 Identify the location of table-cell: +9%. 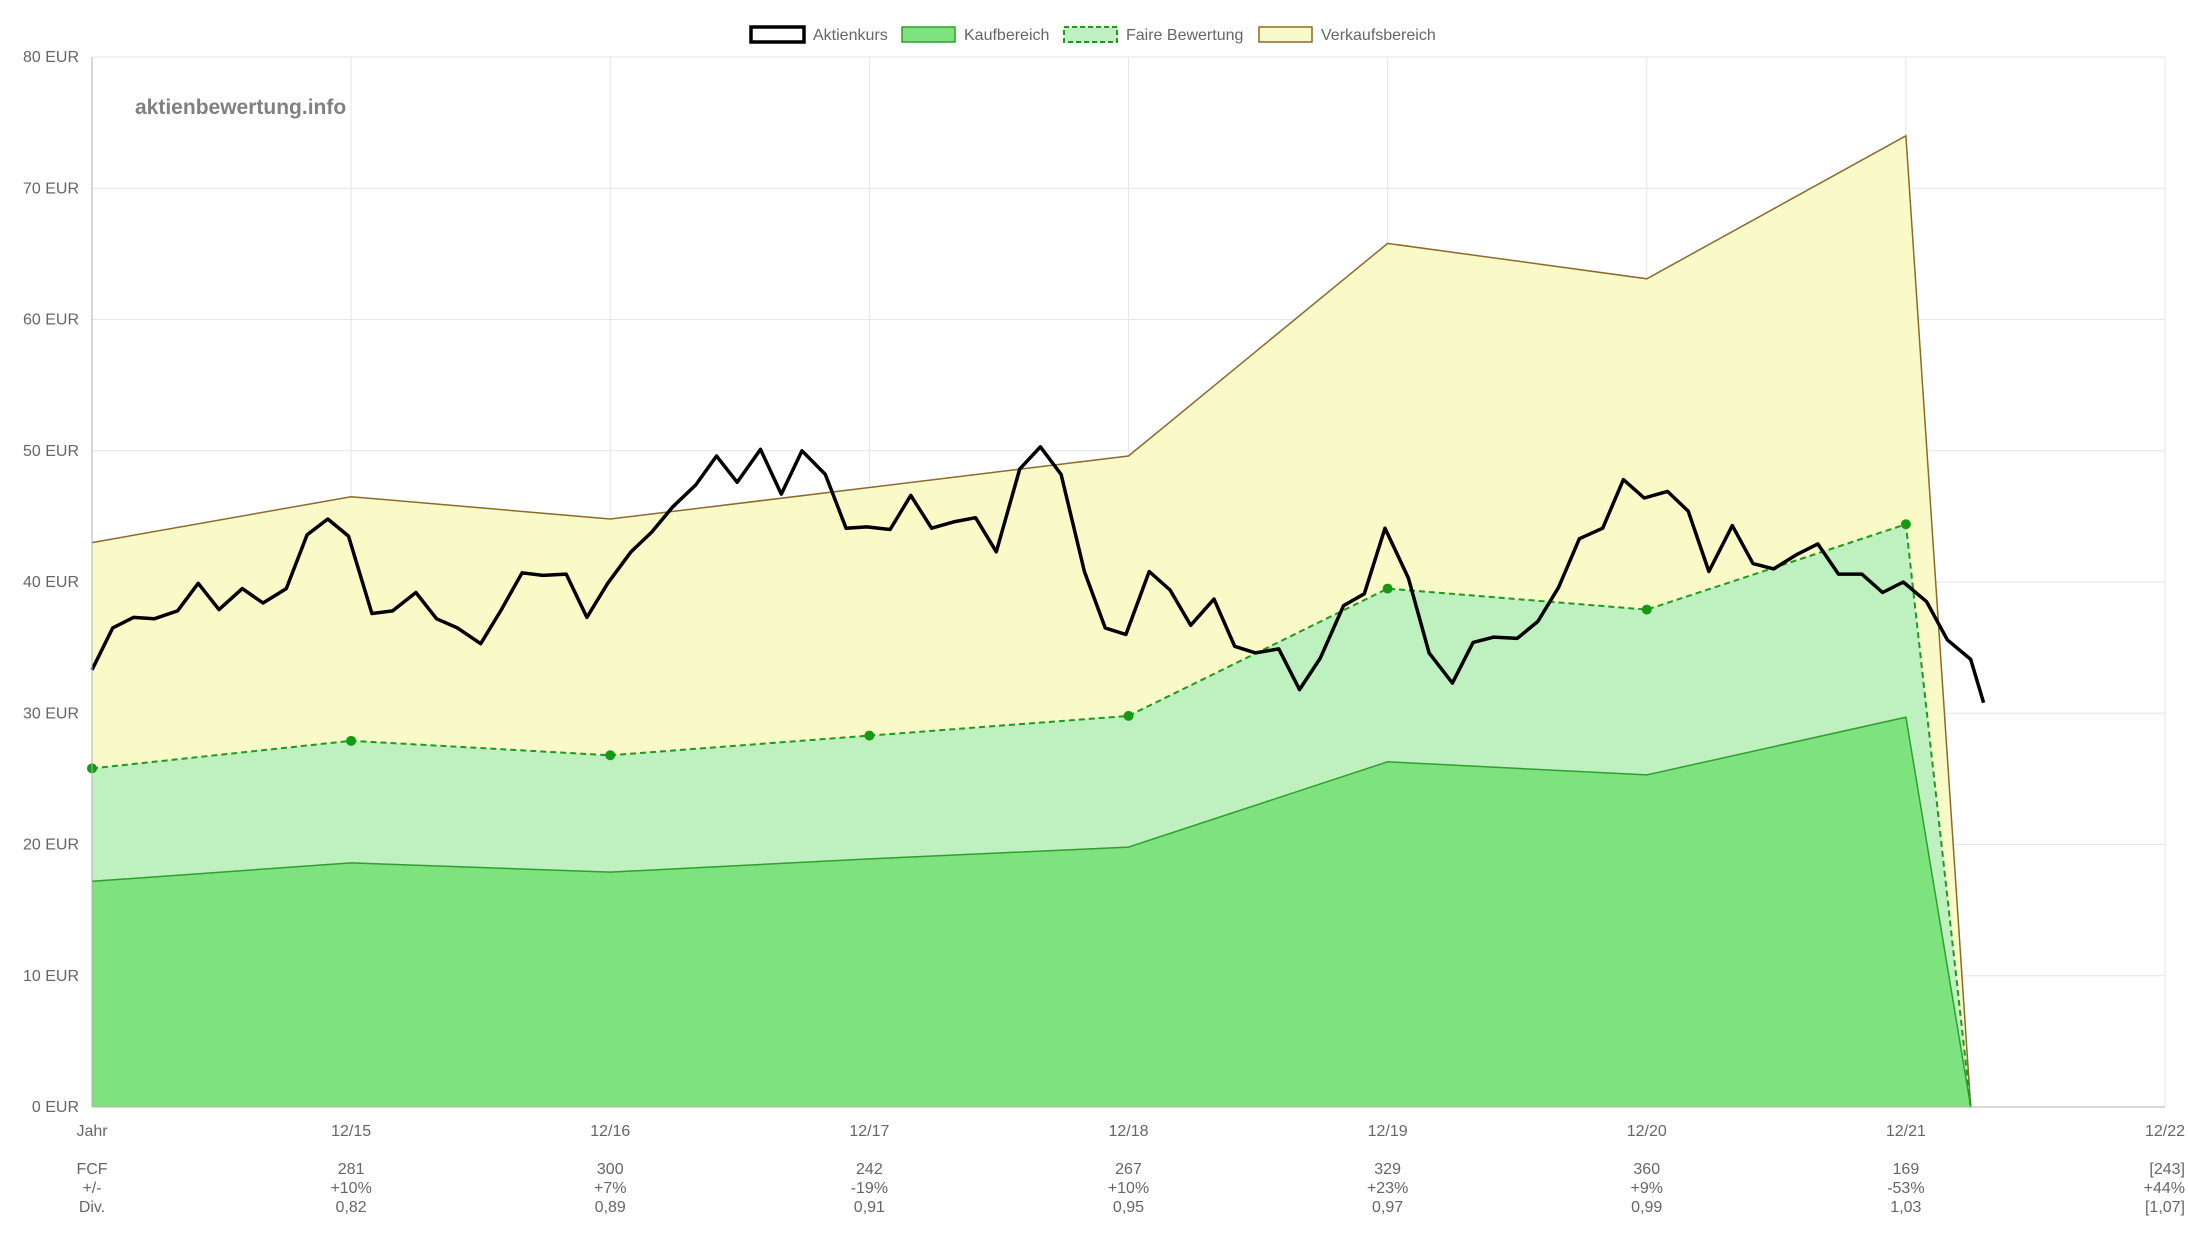
(1647, 1188).